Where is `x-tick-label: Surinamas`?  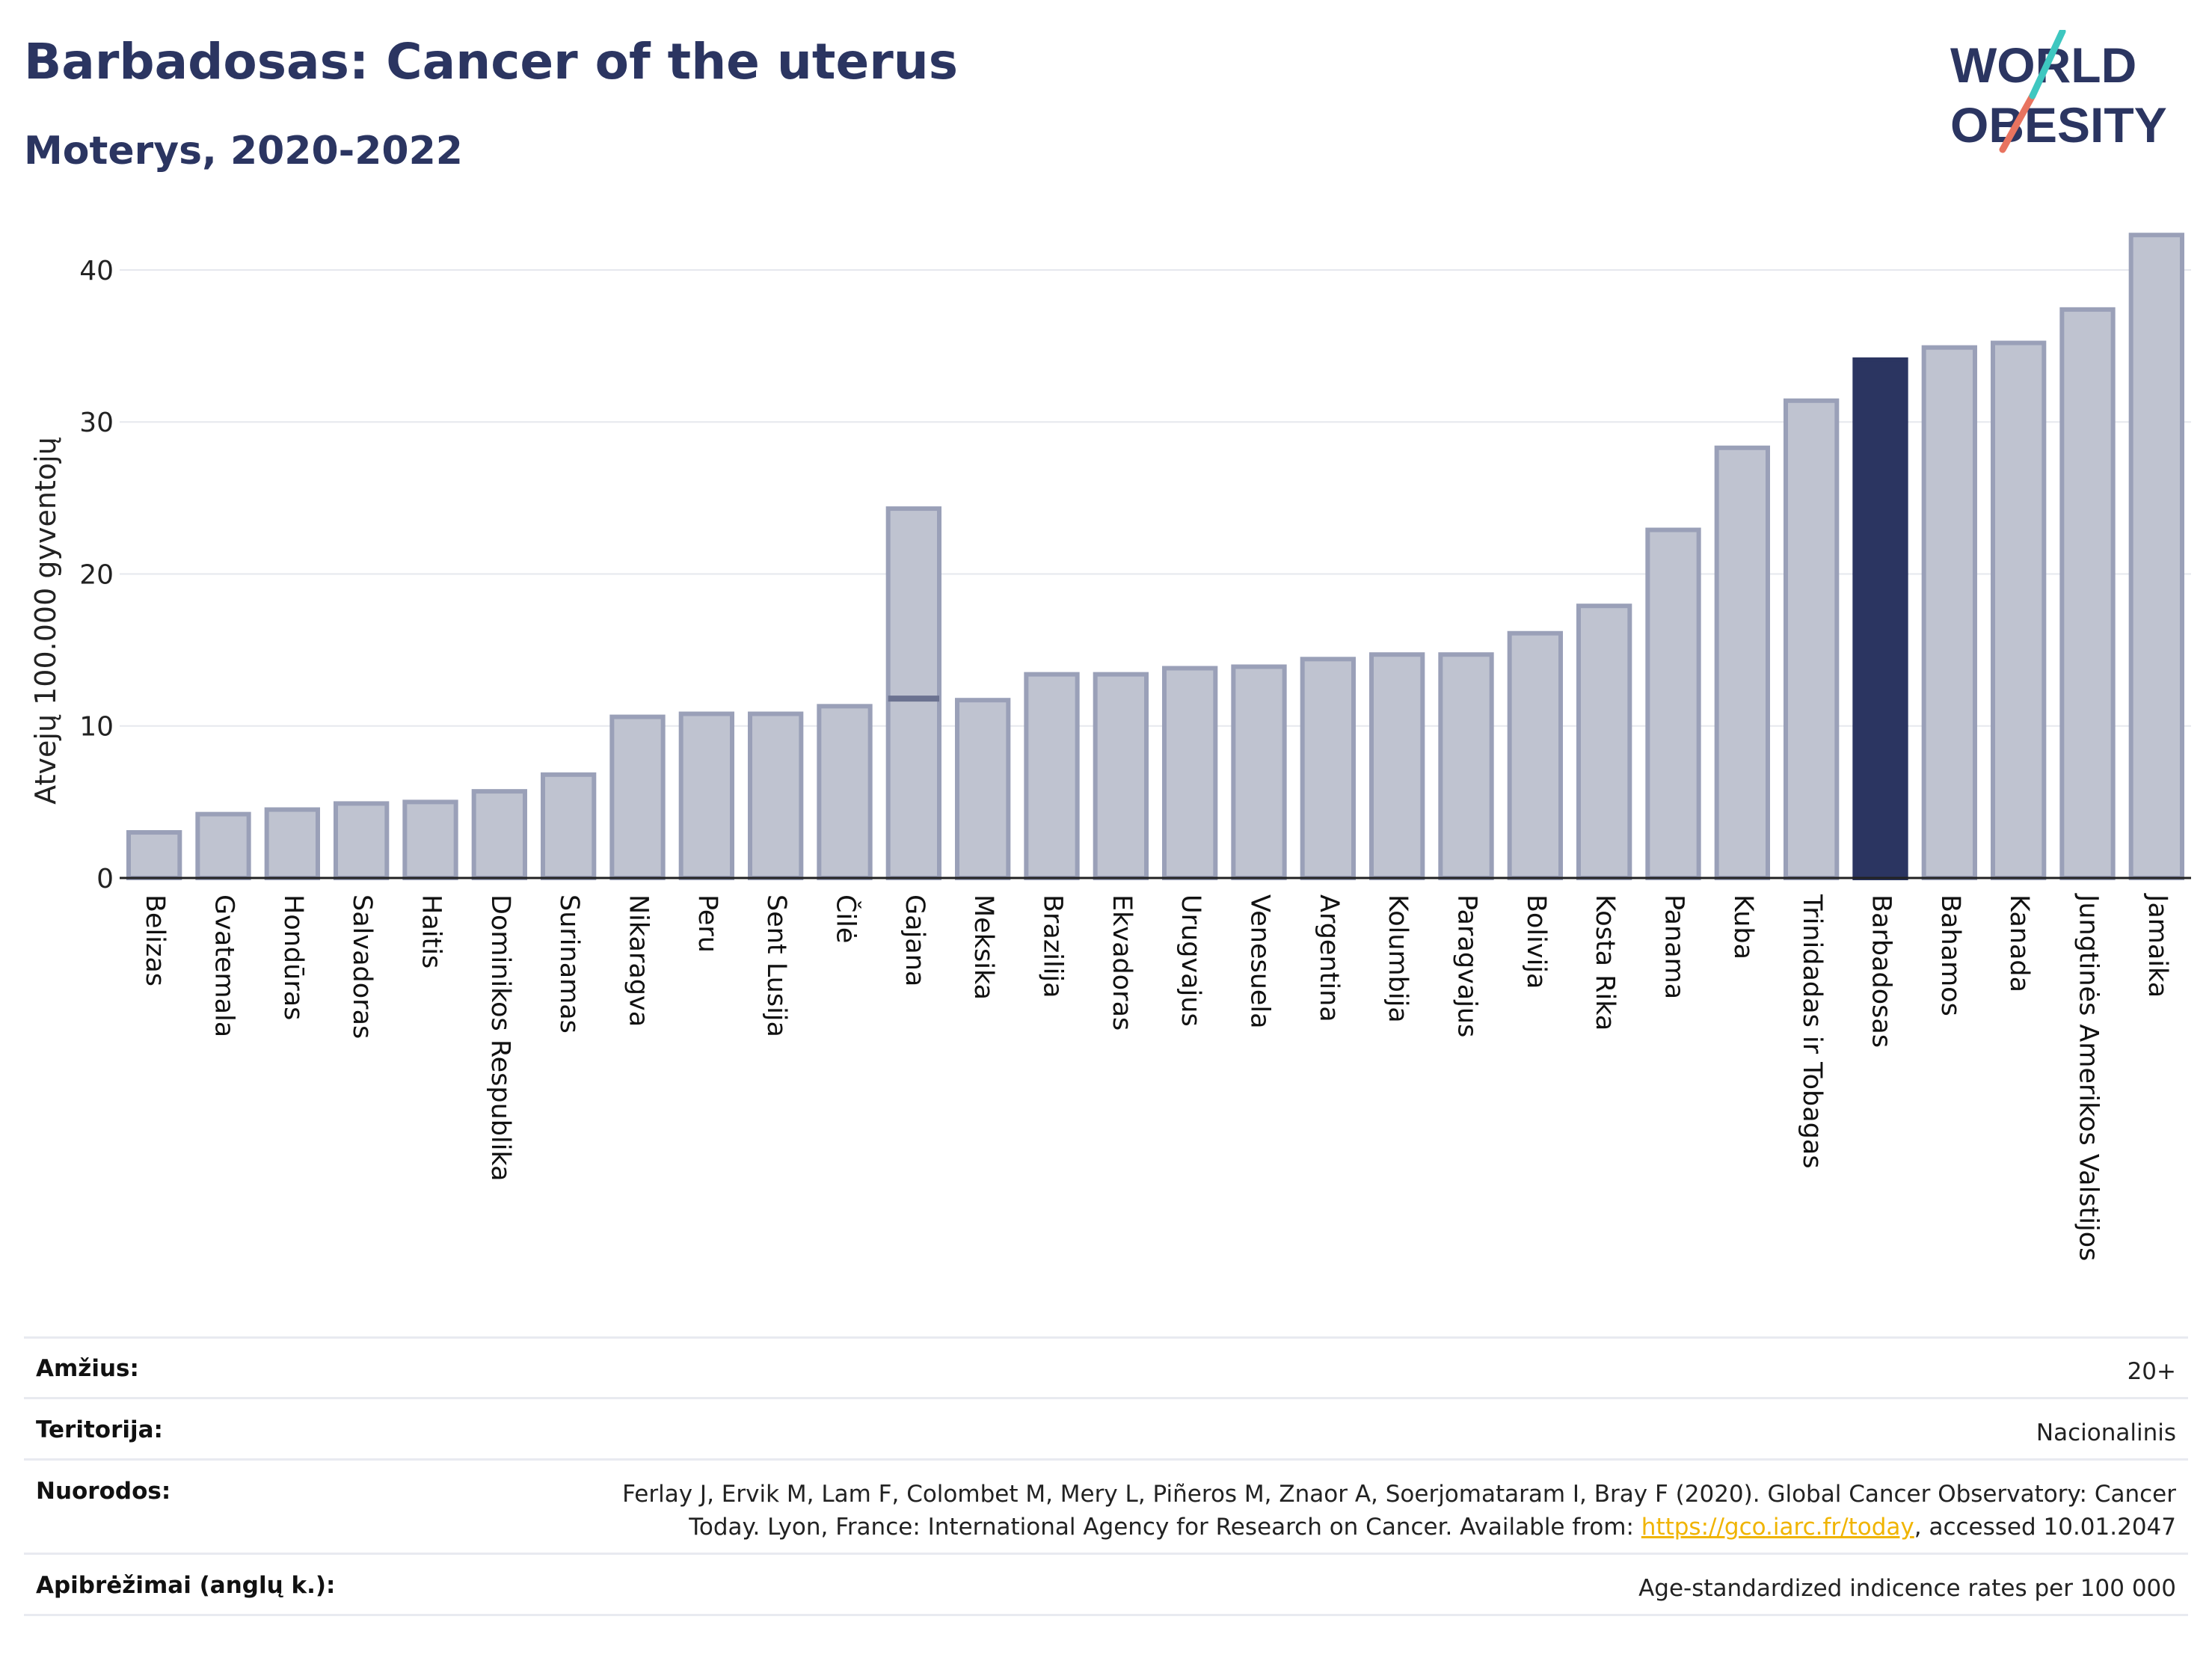 x-tick-label: Surinamas is located at coordinates (569, 964).